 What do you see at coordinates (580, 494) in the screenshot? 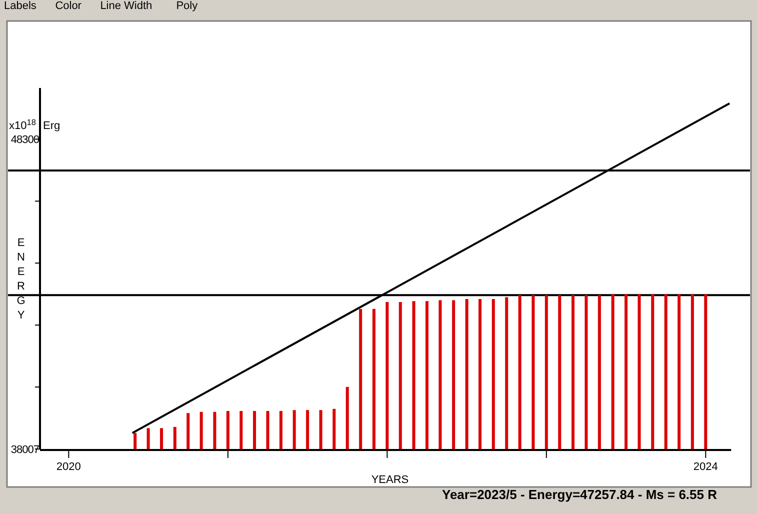
I see `text: Year=2023/5 - Energy=47257.84 - Ms = 6.55 R` at bounding box center [580, 494].